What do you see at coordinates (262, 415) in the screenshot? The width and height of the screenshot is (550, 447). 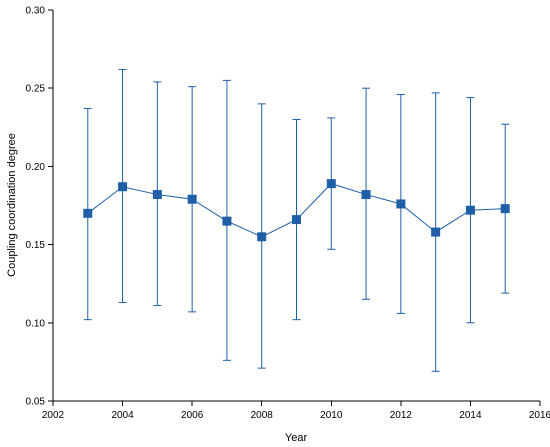 I see `x-tick-label: 2008` at bounding box center [262, 415].